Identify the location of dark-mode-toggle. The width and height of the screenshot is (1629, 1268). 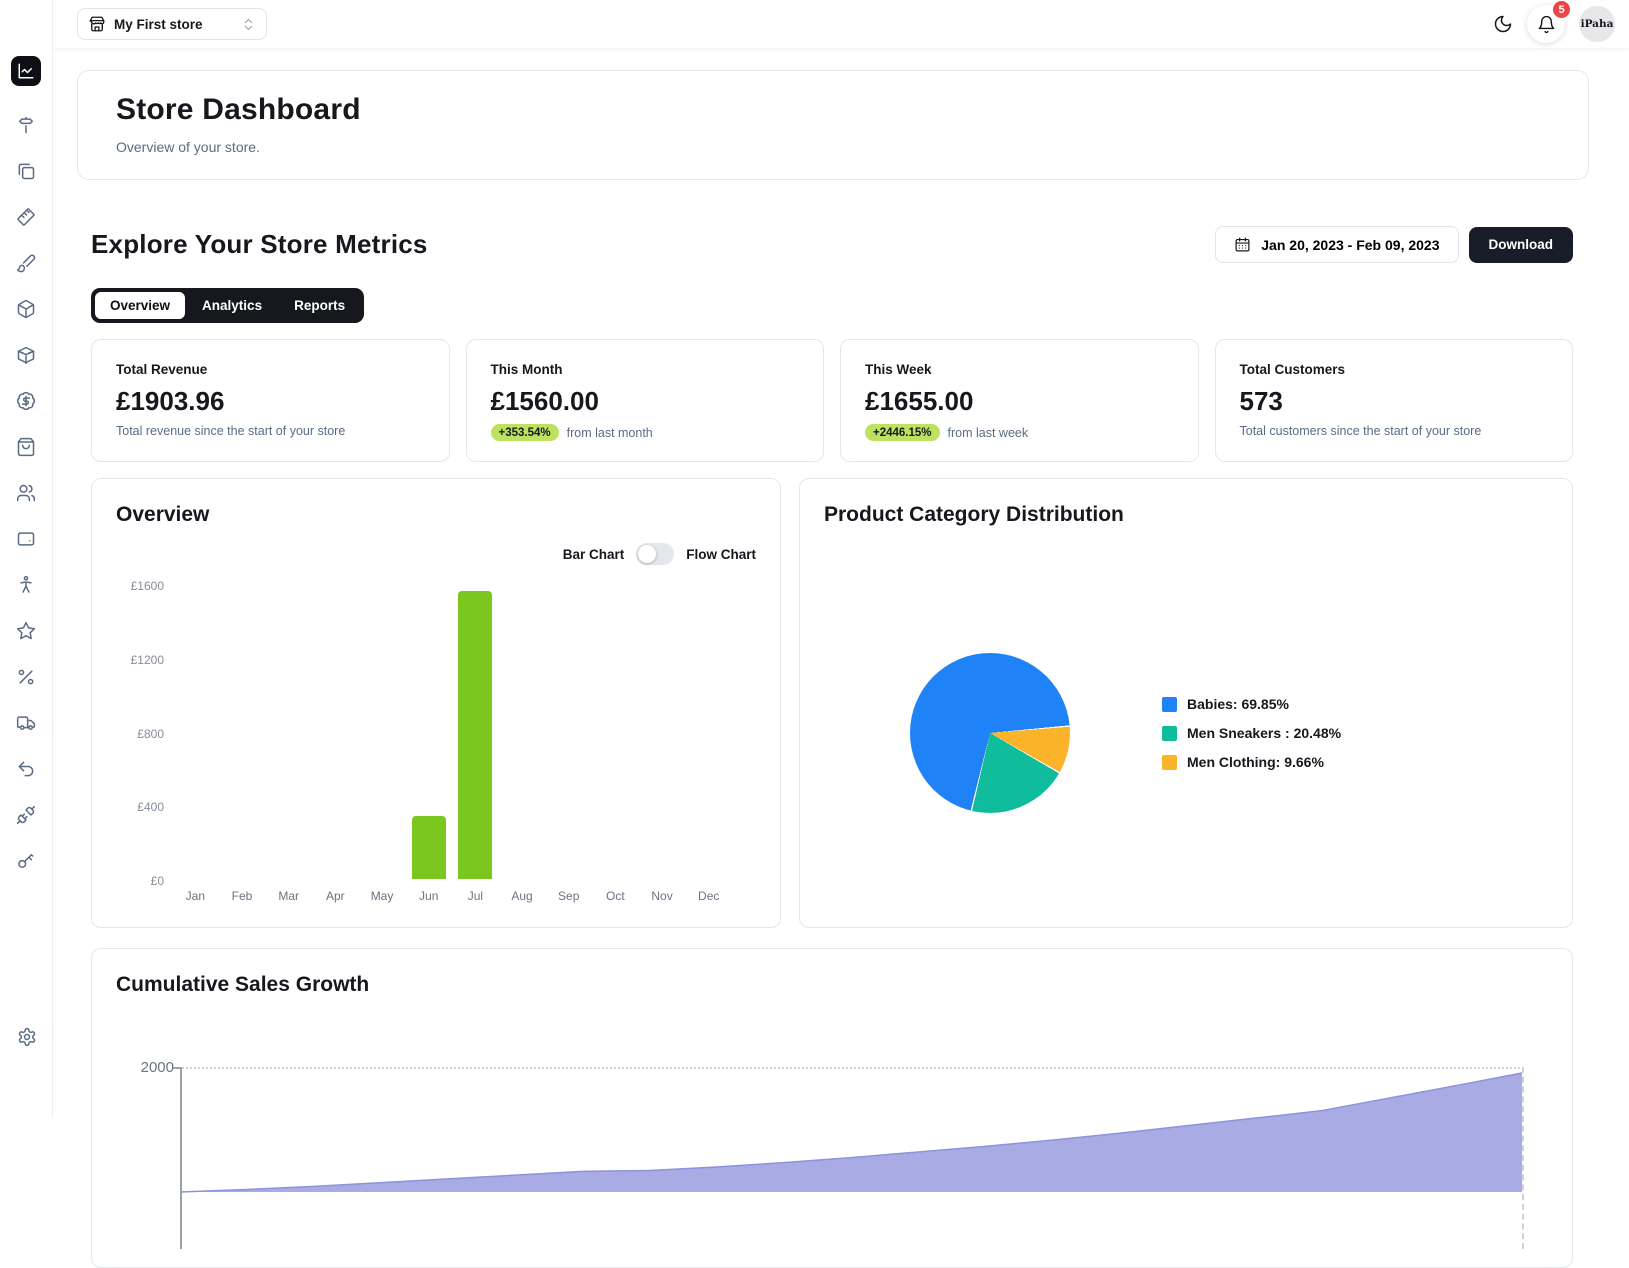
(1503, 24).